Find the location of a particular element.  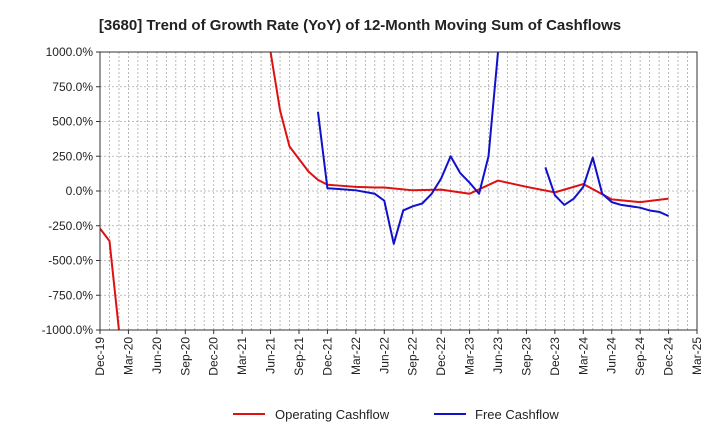

legend-label-free-cashflow: Free Cashflow is located at coordinates (517, 414).